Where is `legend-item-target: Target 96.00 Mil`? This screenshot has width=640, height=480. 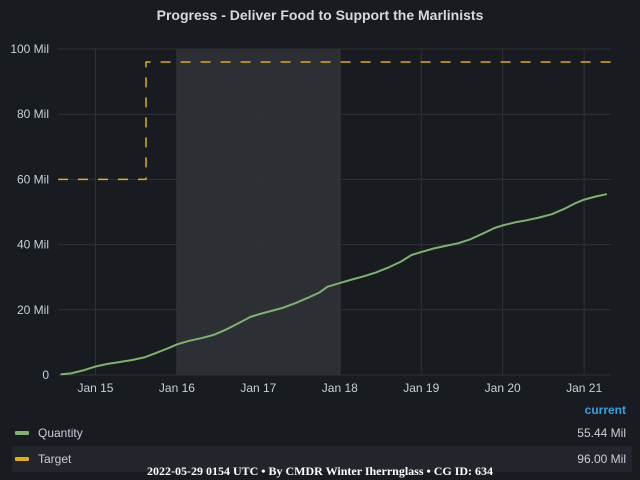
legend-item-target: Target 96.00 Mil is located at coordinates (322, 459).